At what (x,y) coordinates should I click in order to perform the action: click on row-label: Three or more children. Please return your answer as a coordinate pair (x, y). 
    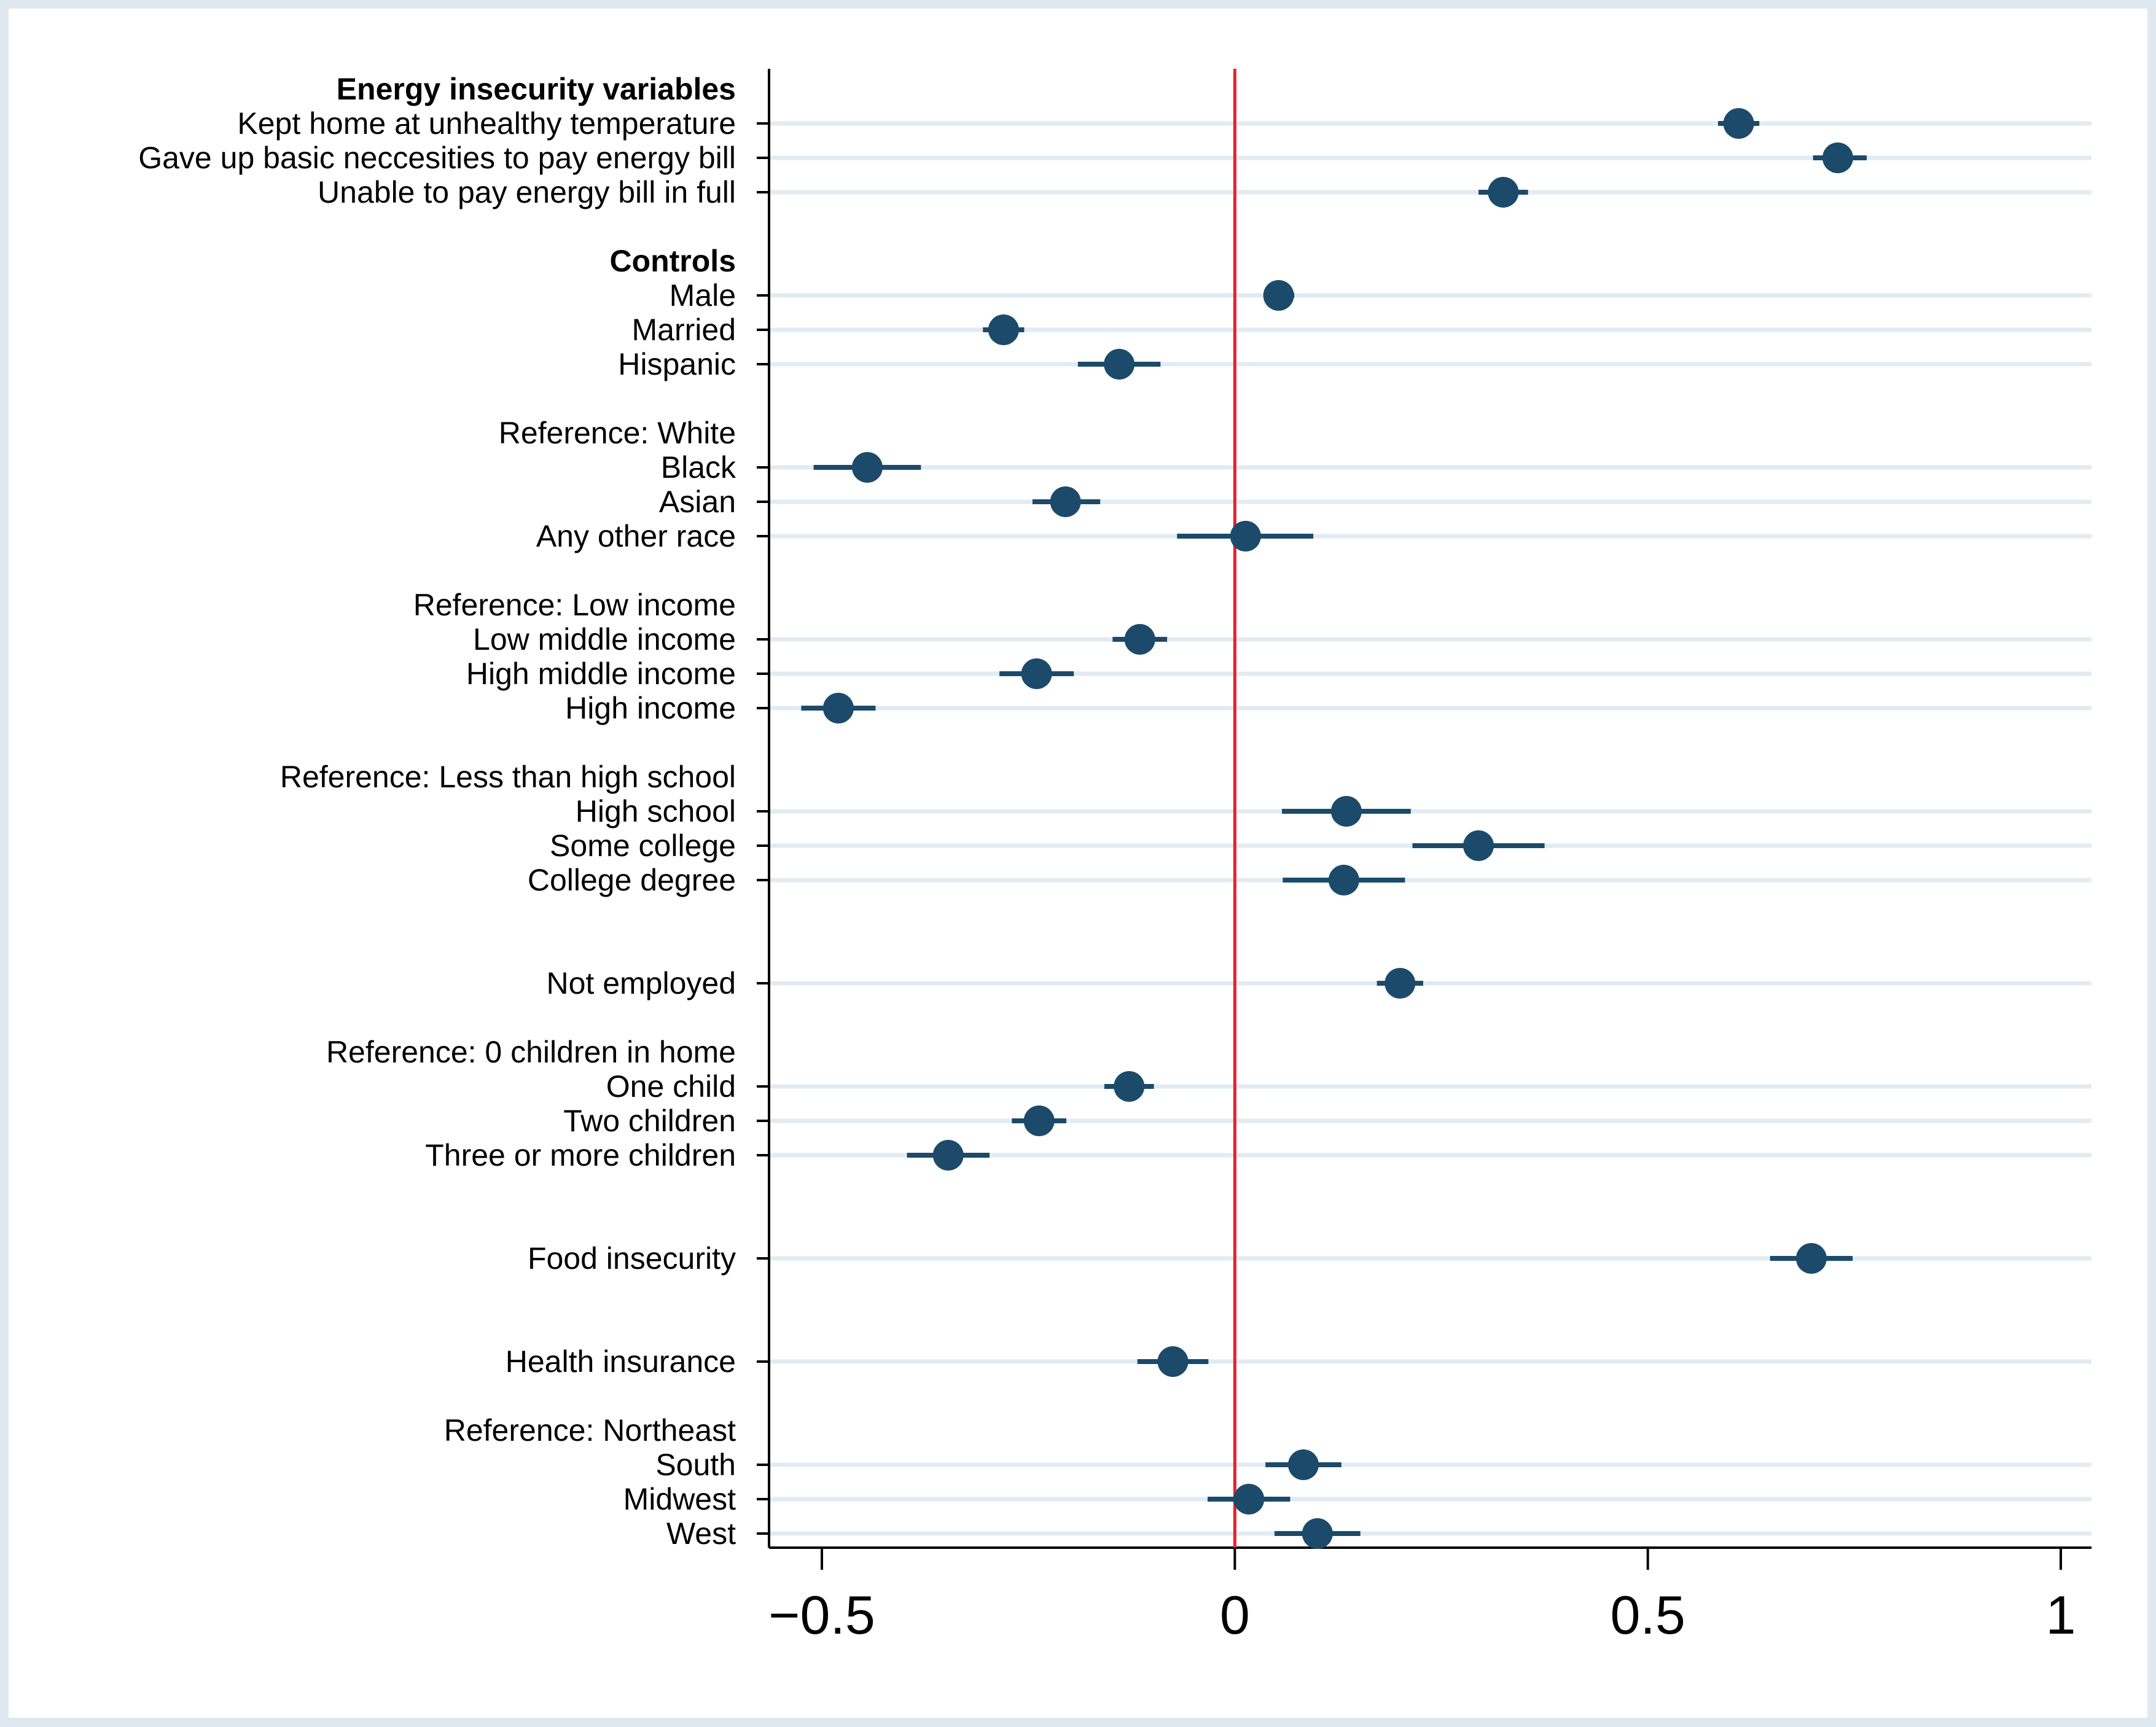
    Looking at the image, I should click on (580, 1155).